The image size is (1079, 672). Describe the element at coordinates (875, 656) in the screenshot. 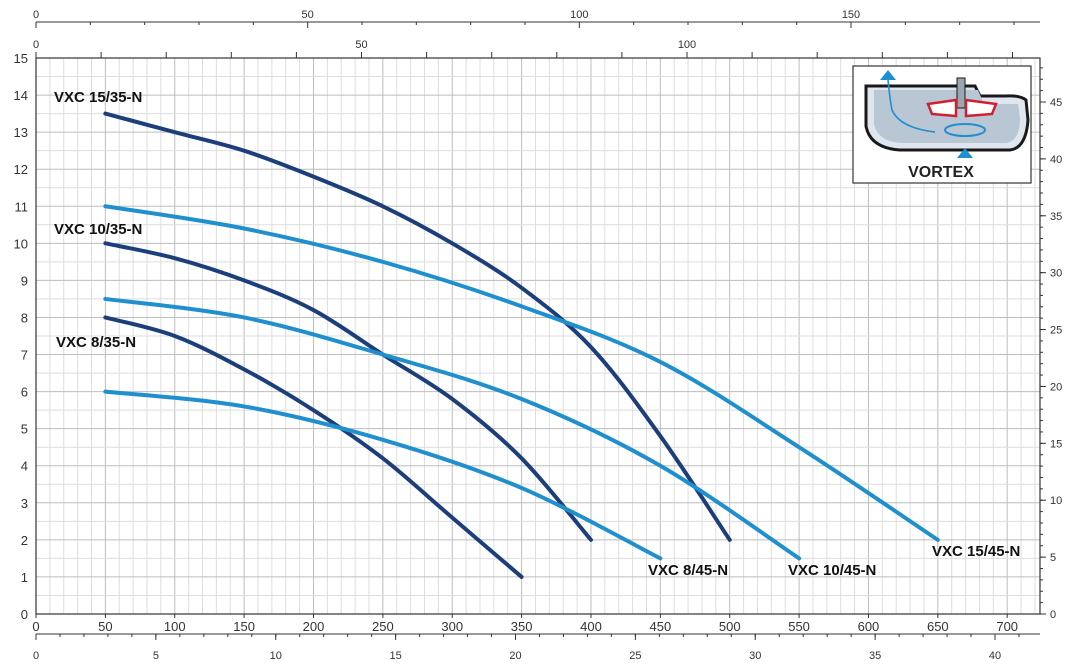

I see `bottom2-tick-label: 35` at that location.